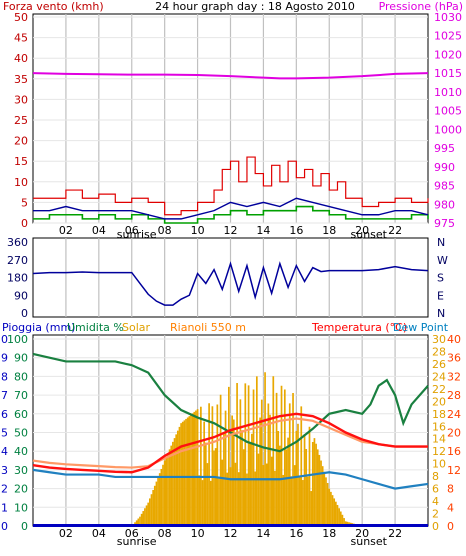  Describe the element at coordinates (66, 533) in the screenshot. I see `hour-tick-label-bottom: 02` at that location.